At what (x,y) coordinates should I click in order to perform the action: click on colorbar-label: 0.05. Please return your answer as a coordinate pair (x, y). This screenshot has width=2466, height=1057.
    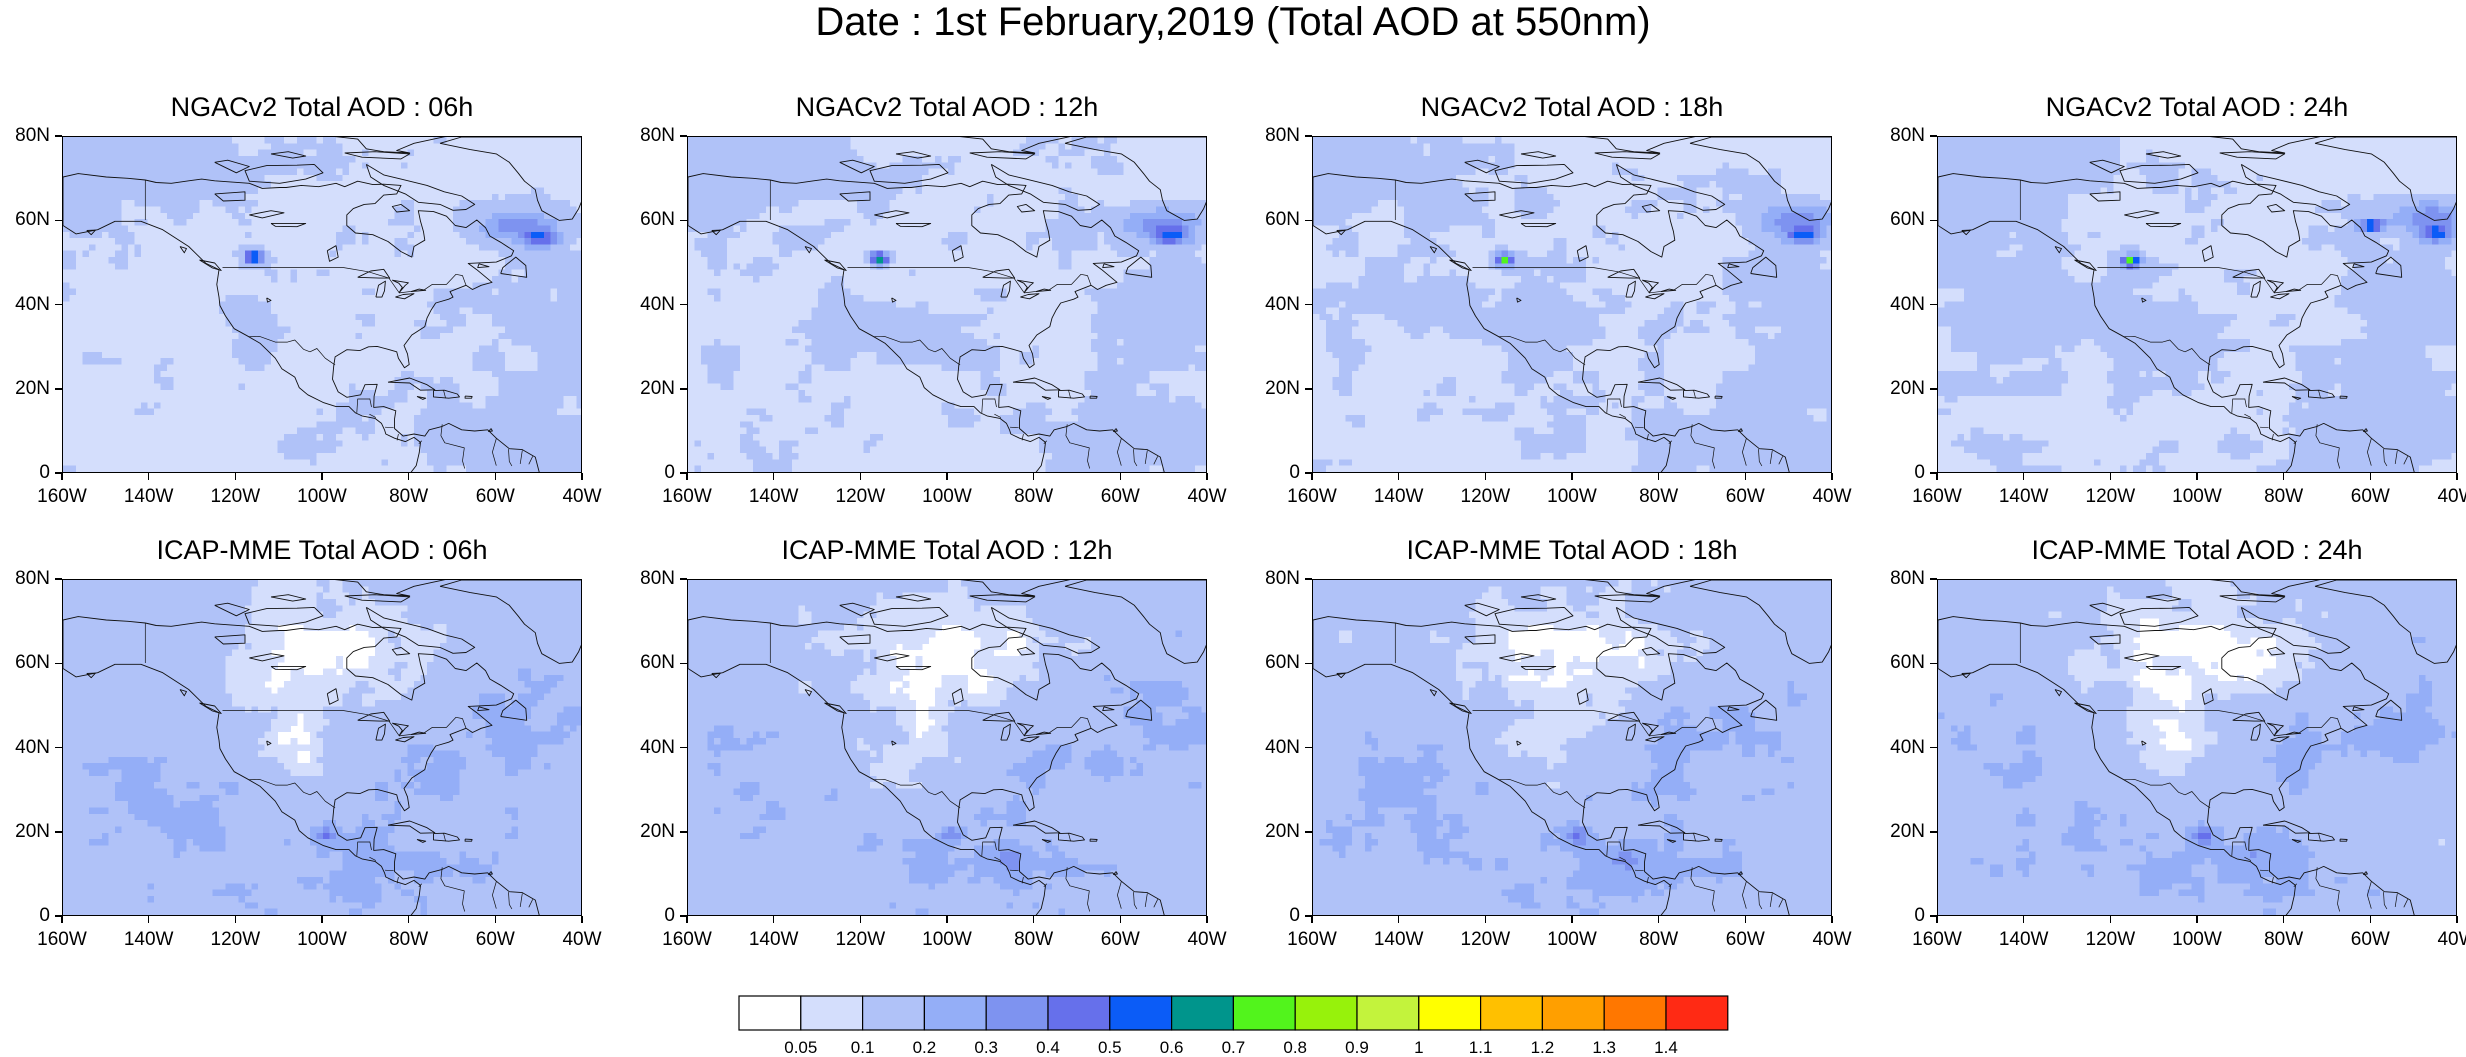
    Looking at the image, I should click on (801, 1048).